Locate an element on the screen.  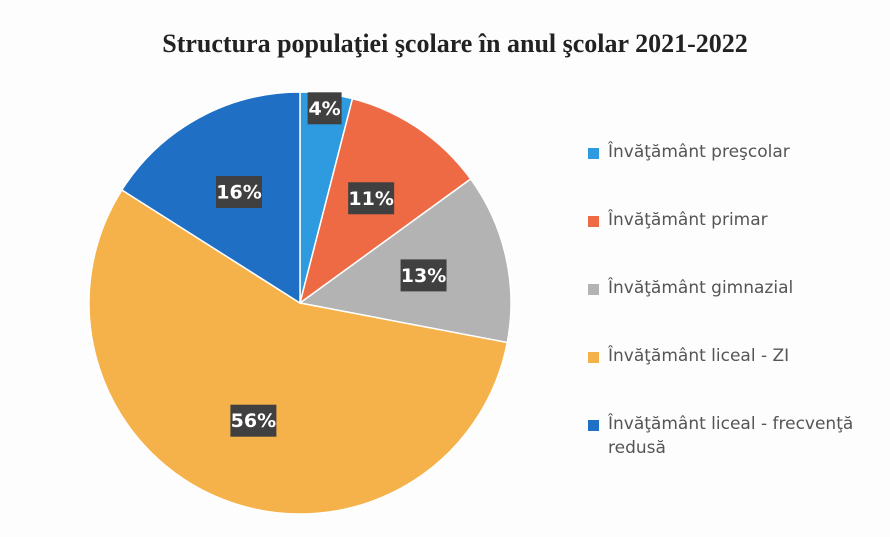
data-label: 11% is located at coordinates (370, 199).